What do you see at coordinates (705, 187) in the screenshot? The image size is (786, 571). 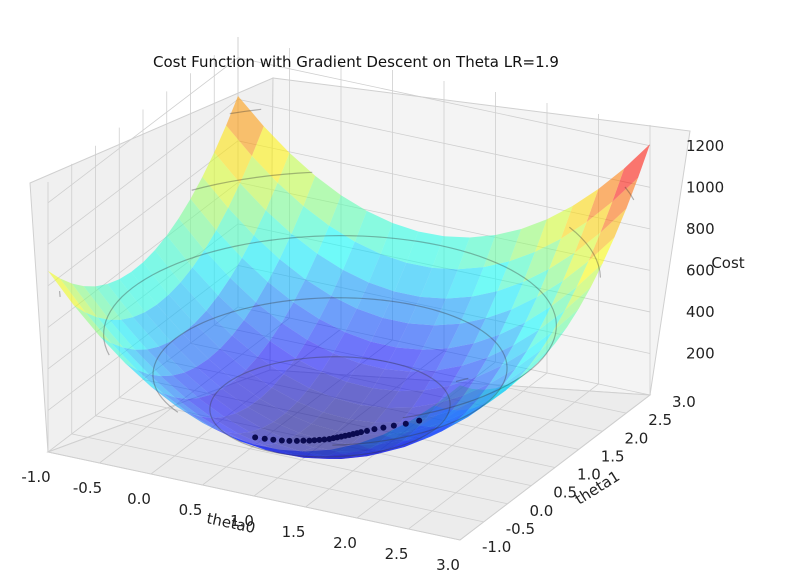 I see `z-tick-label: 1000` at bounding box center [705, 187].